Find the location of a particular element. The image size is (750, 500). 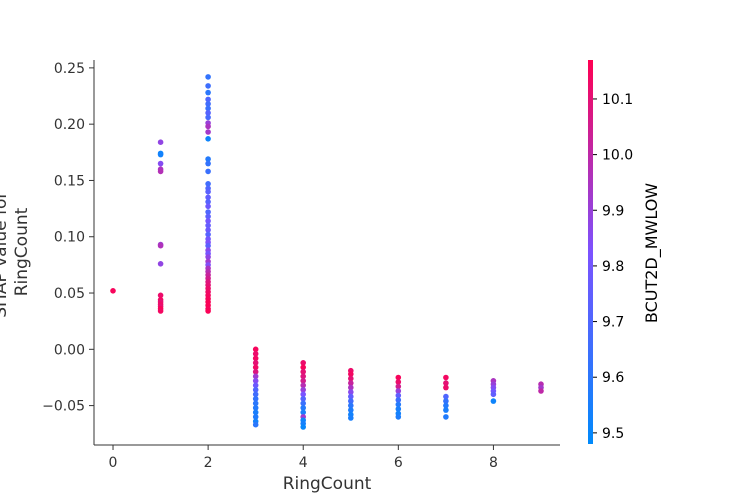

x-tick-label: 6 is located at coordinates (398, 463).